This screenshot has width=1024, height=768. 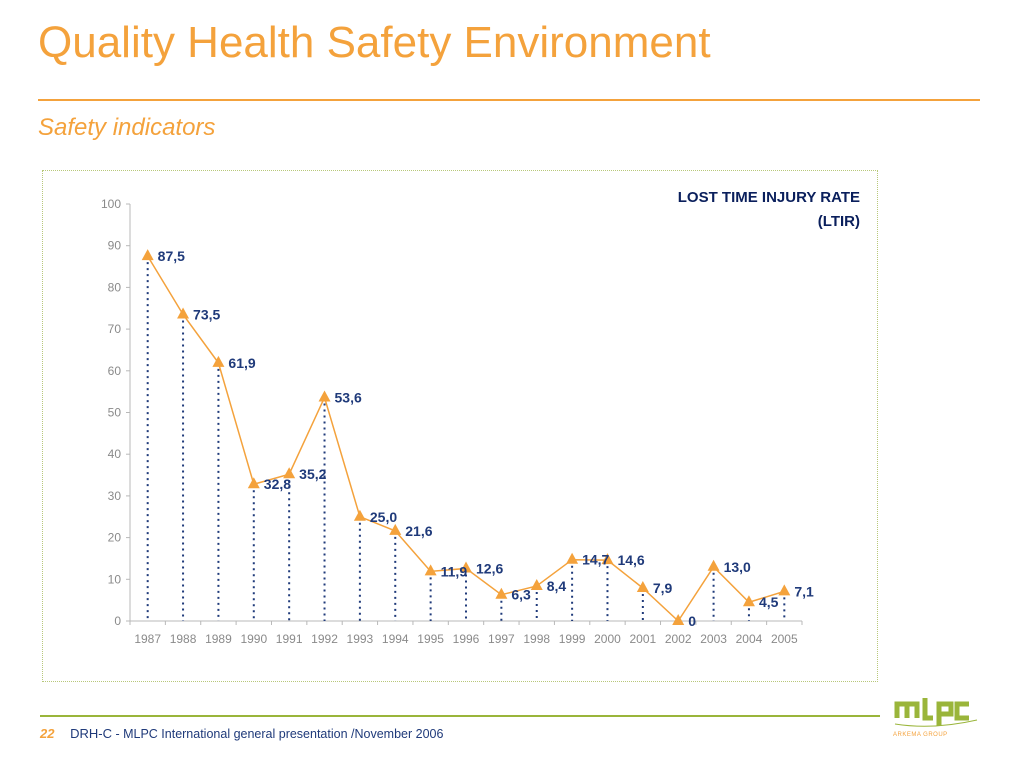 What do you see at coordinates (804, 591) in the screenshot?
I see `data-label: 7,1` at bounding box center [804, 591].